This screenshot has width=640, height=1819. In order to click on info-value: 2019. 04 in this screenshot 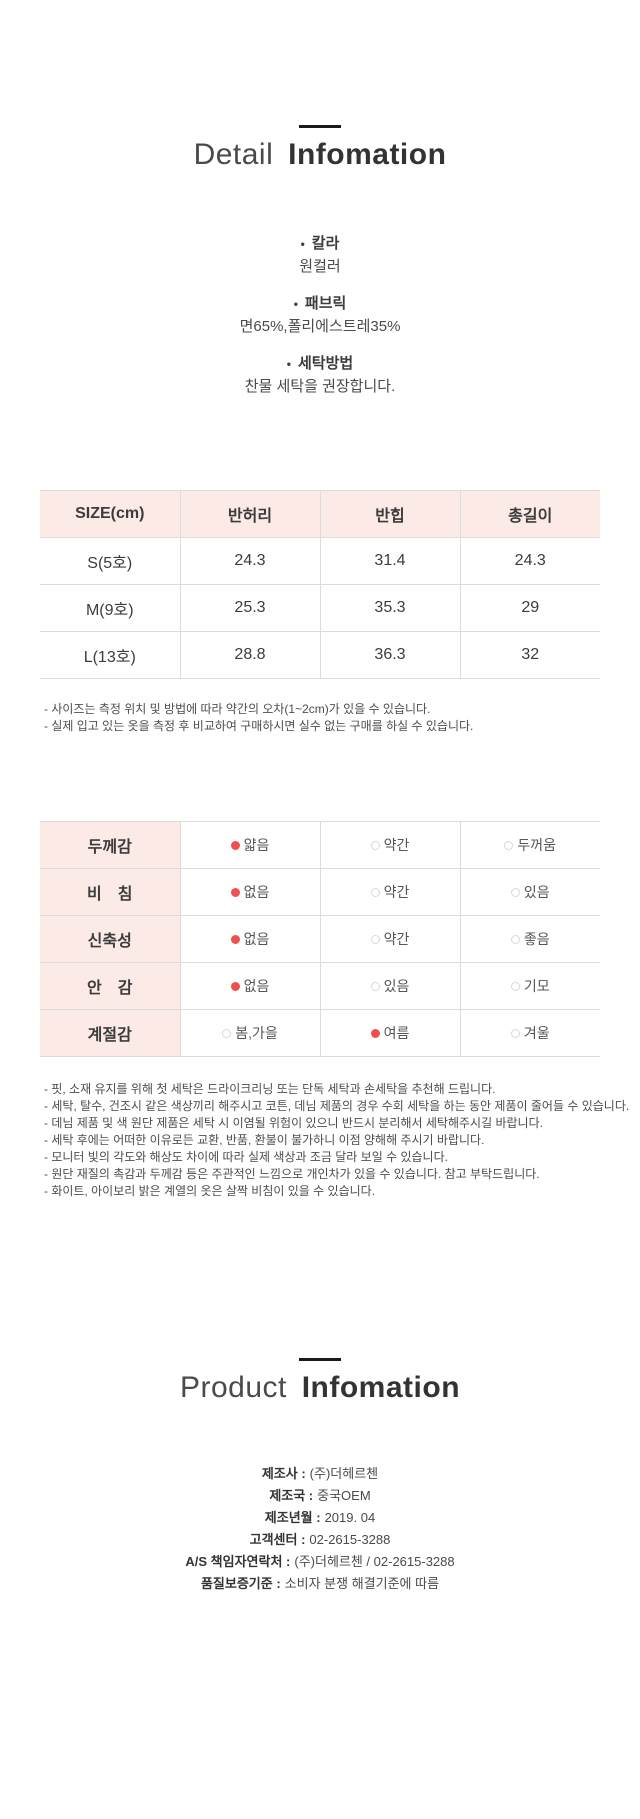, I will do `click(350, 1517)`.